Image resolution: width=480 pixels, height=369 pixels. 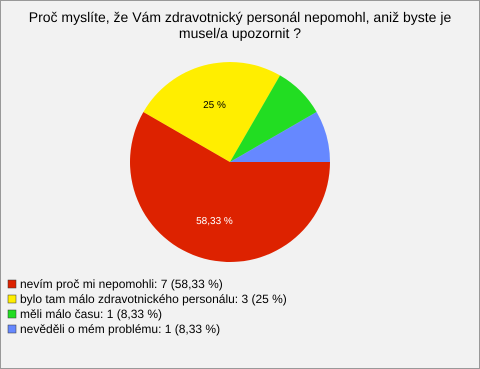 I want to click on legend-label: nevěděli o mém problému: 1 (8,33 %), so click(x=120, y=329).